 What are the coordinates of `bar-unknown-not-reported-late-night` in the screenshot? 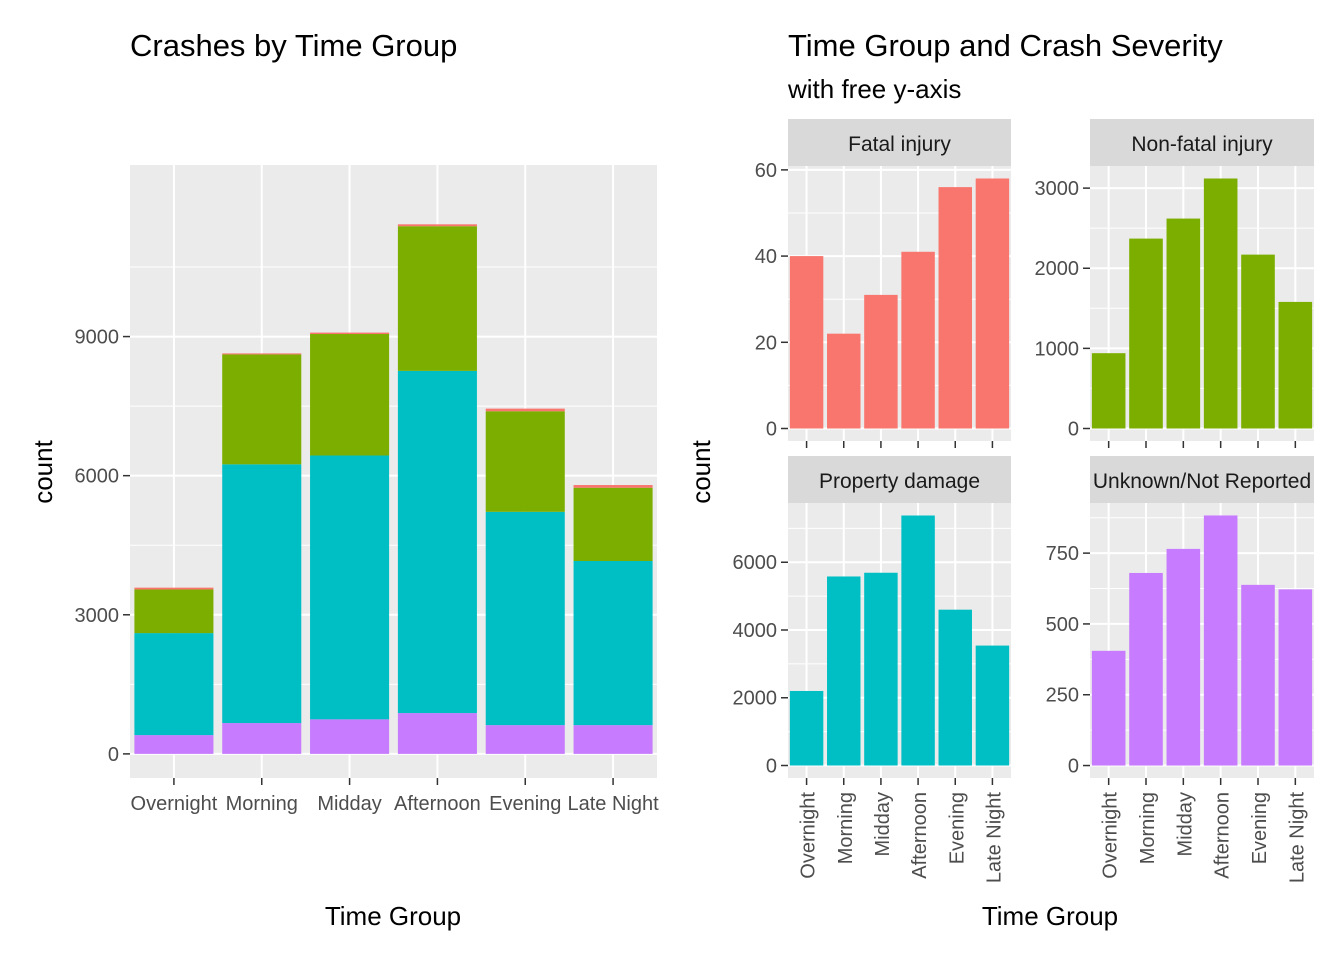 It's located at (1295, 677).